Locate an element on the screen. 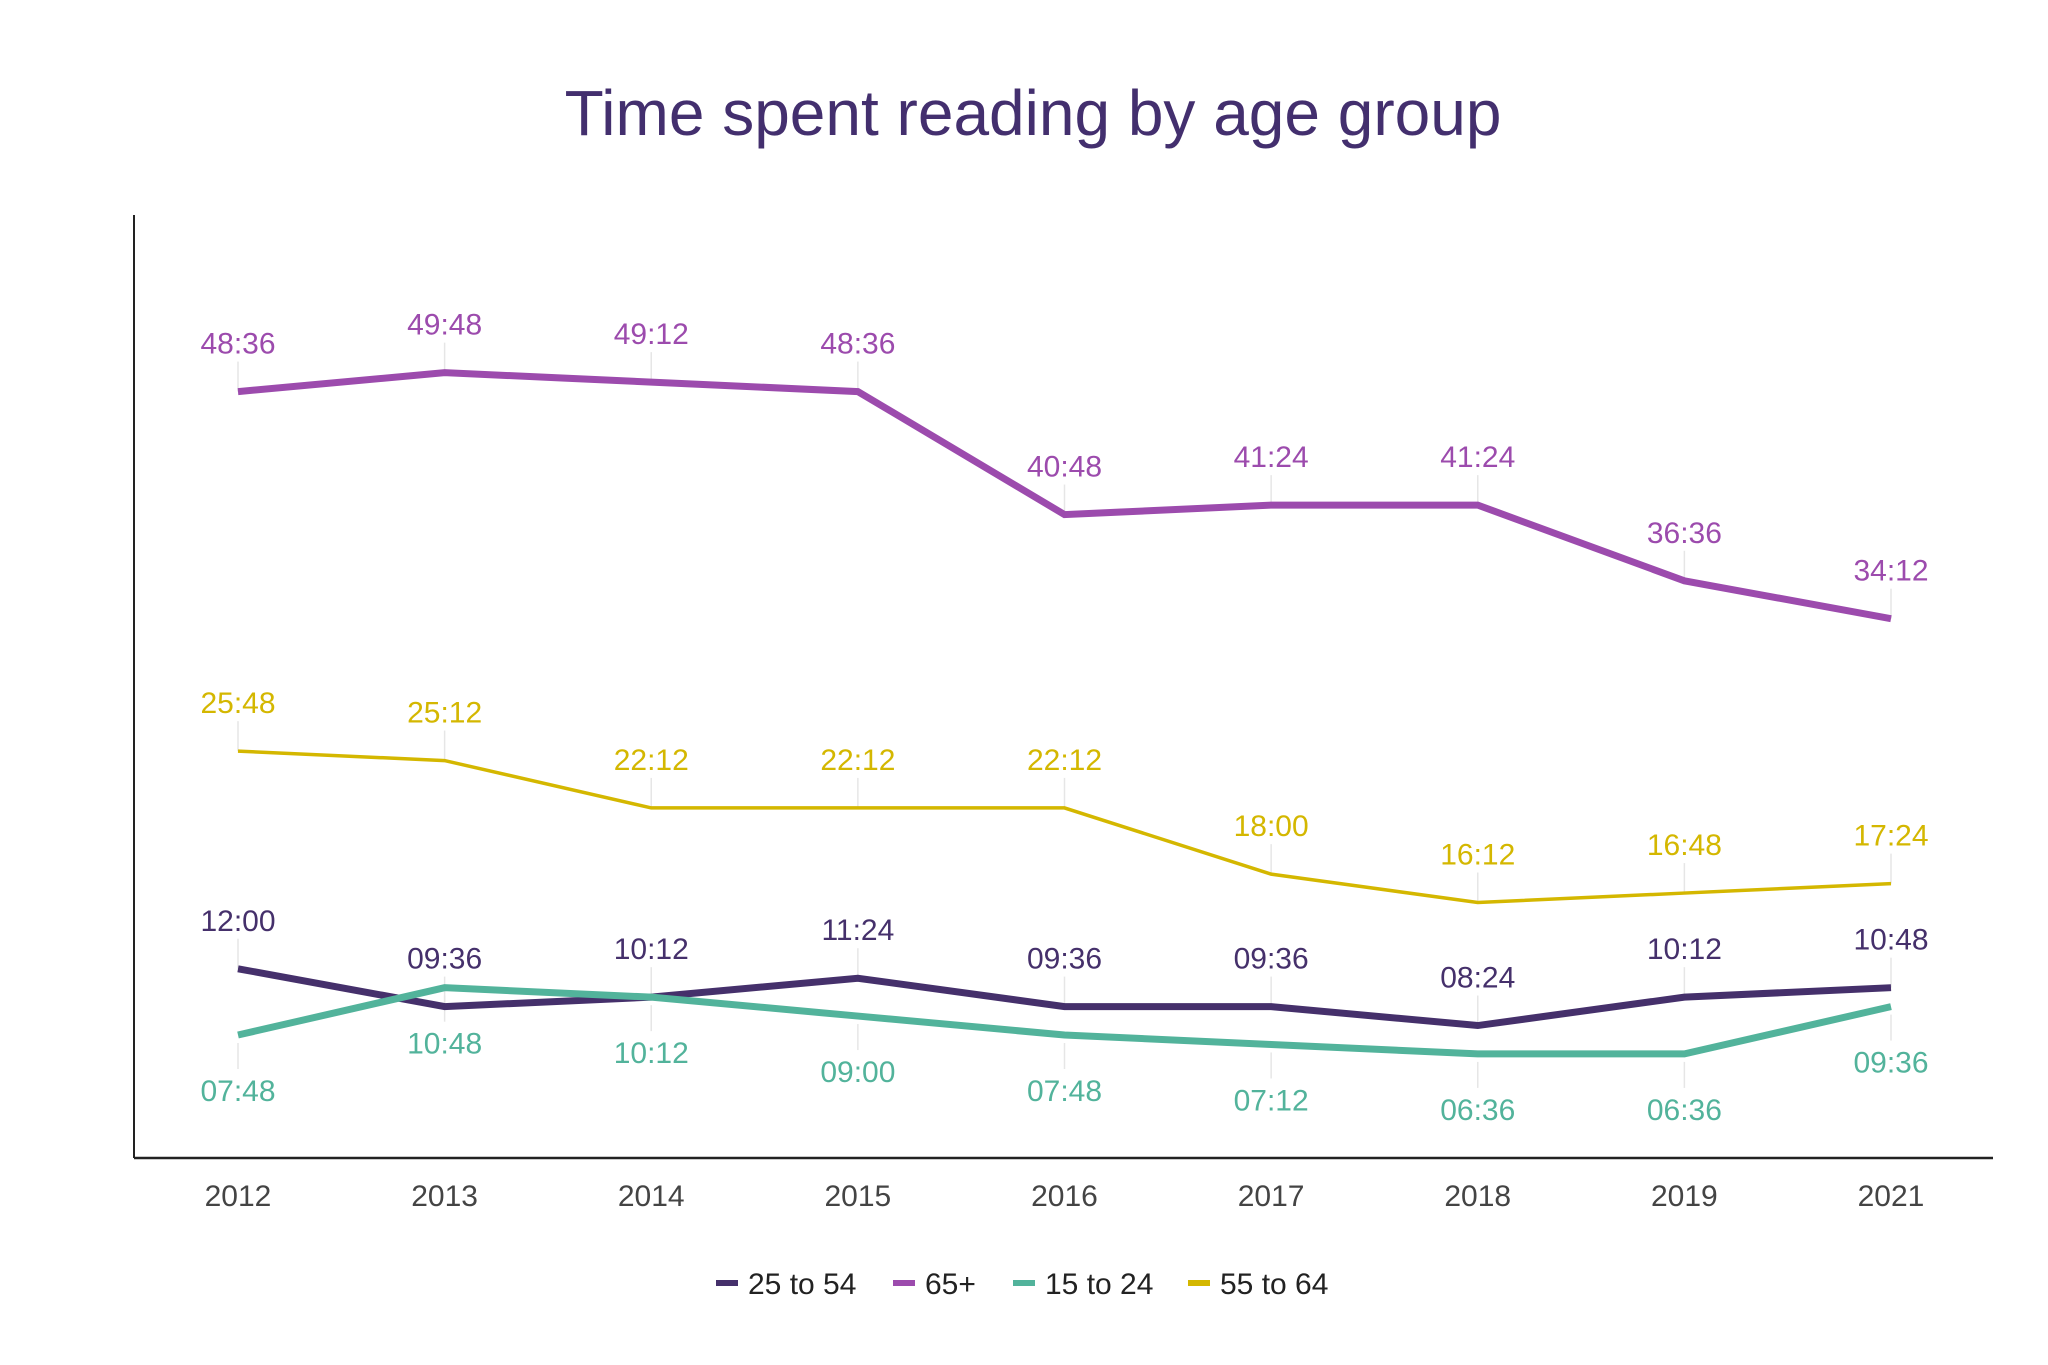 The image size is (2048, 1365). data-label: 16:12 is located at coordinates (1477, 855).